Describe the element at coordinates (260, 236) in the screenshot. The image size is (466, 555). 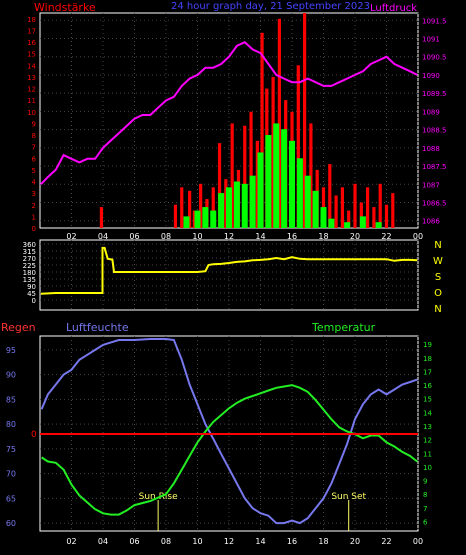
I see `x-tick-label: 14` at that location.